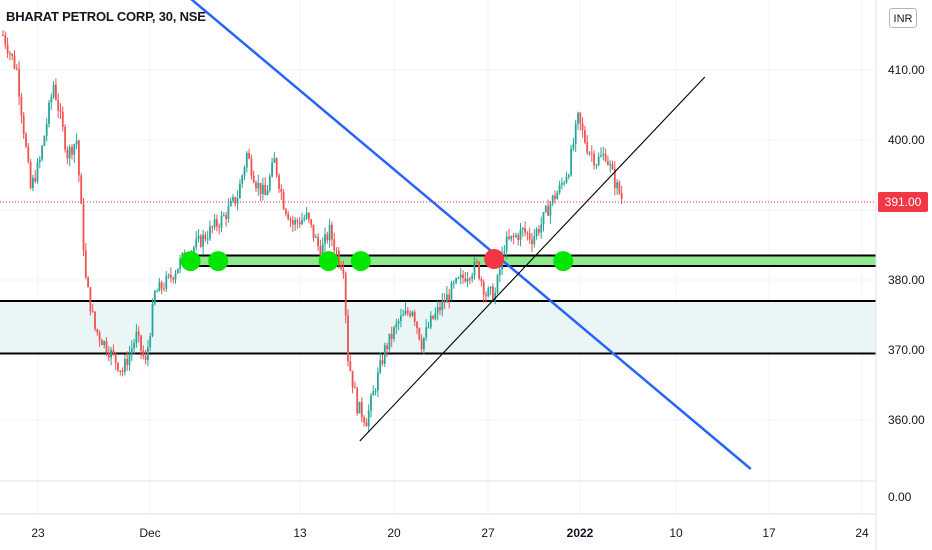  Describe the element at coordinates (906, 280) in the screenshot. I see `y-tick-380: 380.00` at that location.